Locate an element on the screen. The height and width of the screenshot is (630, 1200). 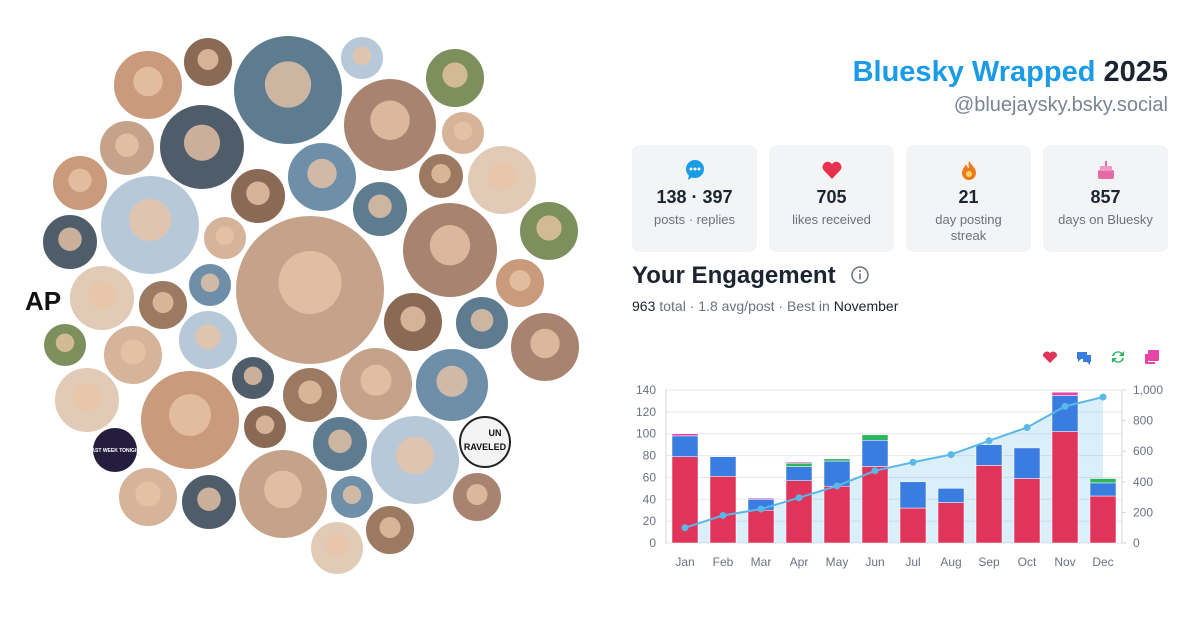
stat-value: 21 is located at coordinates (968, 197).